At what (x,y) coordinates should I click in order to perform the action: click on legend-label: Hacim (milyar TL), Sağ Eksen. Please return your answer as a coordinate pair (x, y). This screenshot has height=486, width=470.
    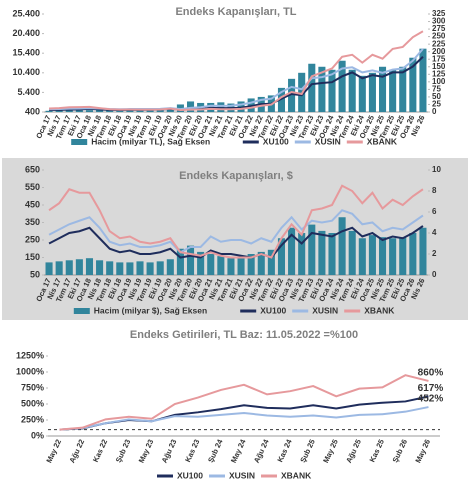
    Looking at the image, I should click on (150, 141).